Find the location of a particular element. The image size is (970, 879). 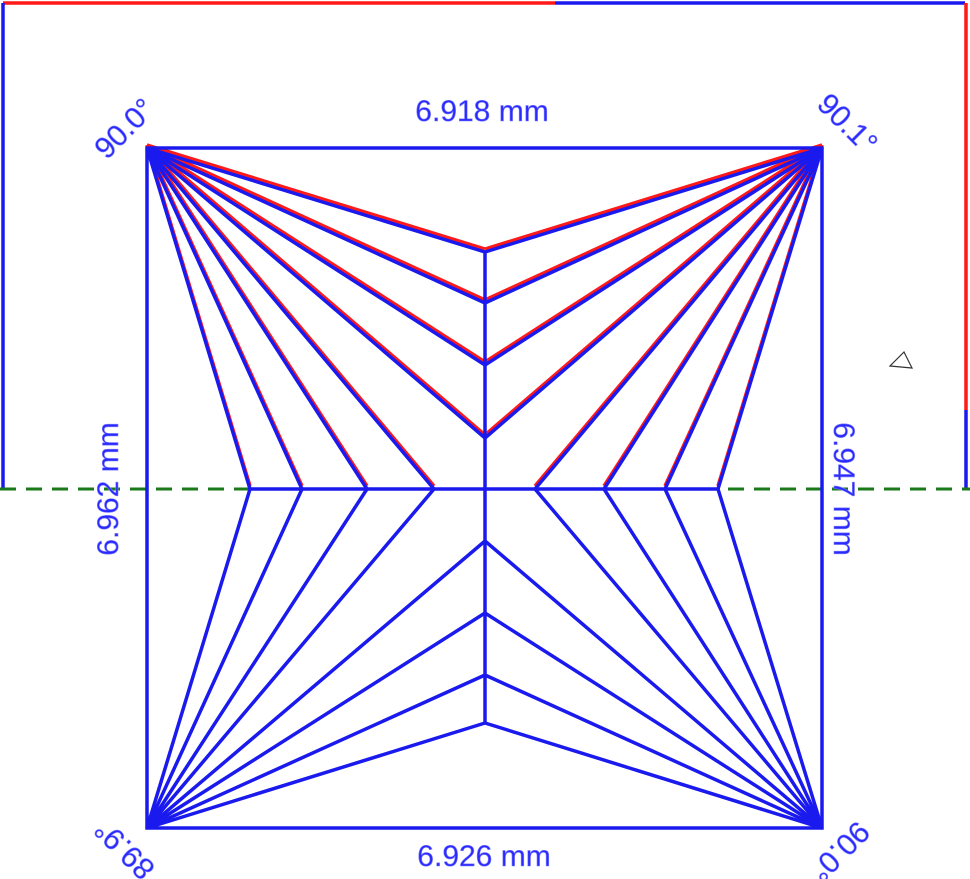

dimension-right: 6.947 mm is located at coordinates (843, 488).